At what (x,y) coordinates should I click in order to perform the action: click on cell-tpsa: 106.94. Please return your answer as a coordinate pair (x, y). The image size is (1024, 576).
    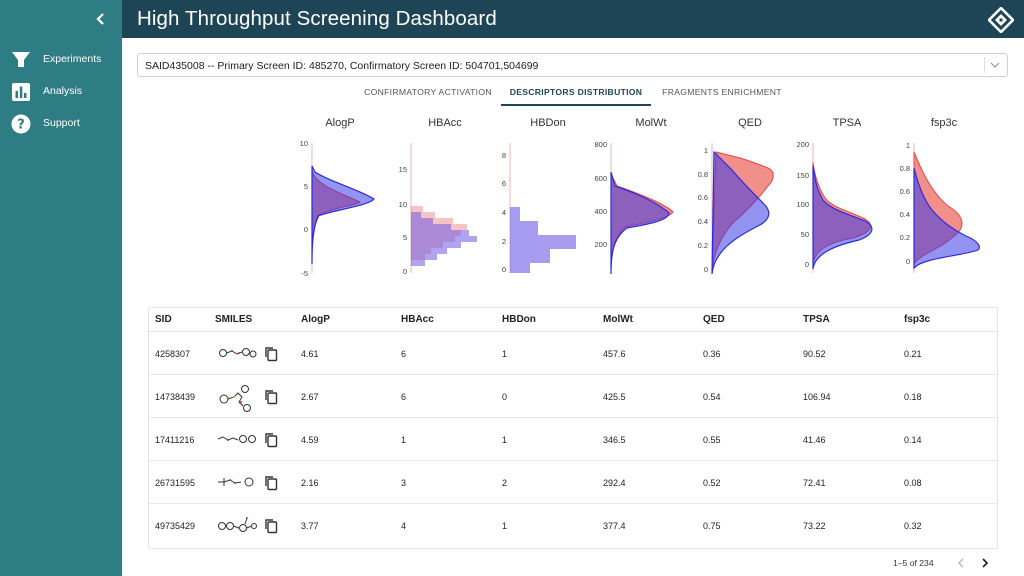
    Looking at the image, I should click on (817, 397).